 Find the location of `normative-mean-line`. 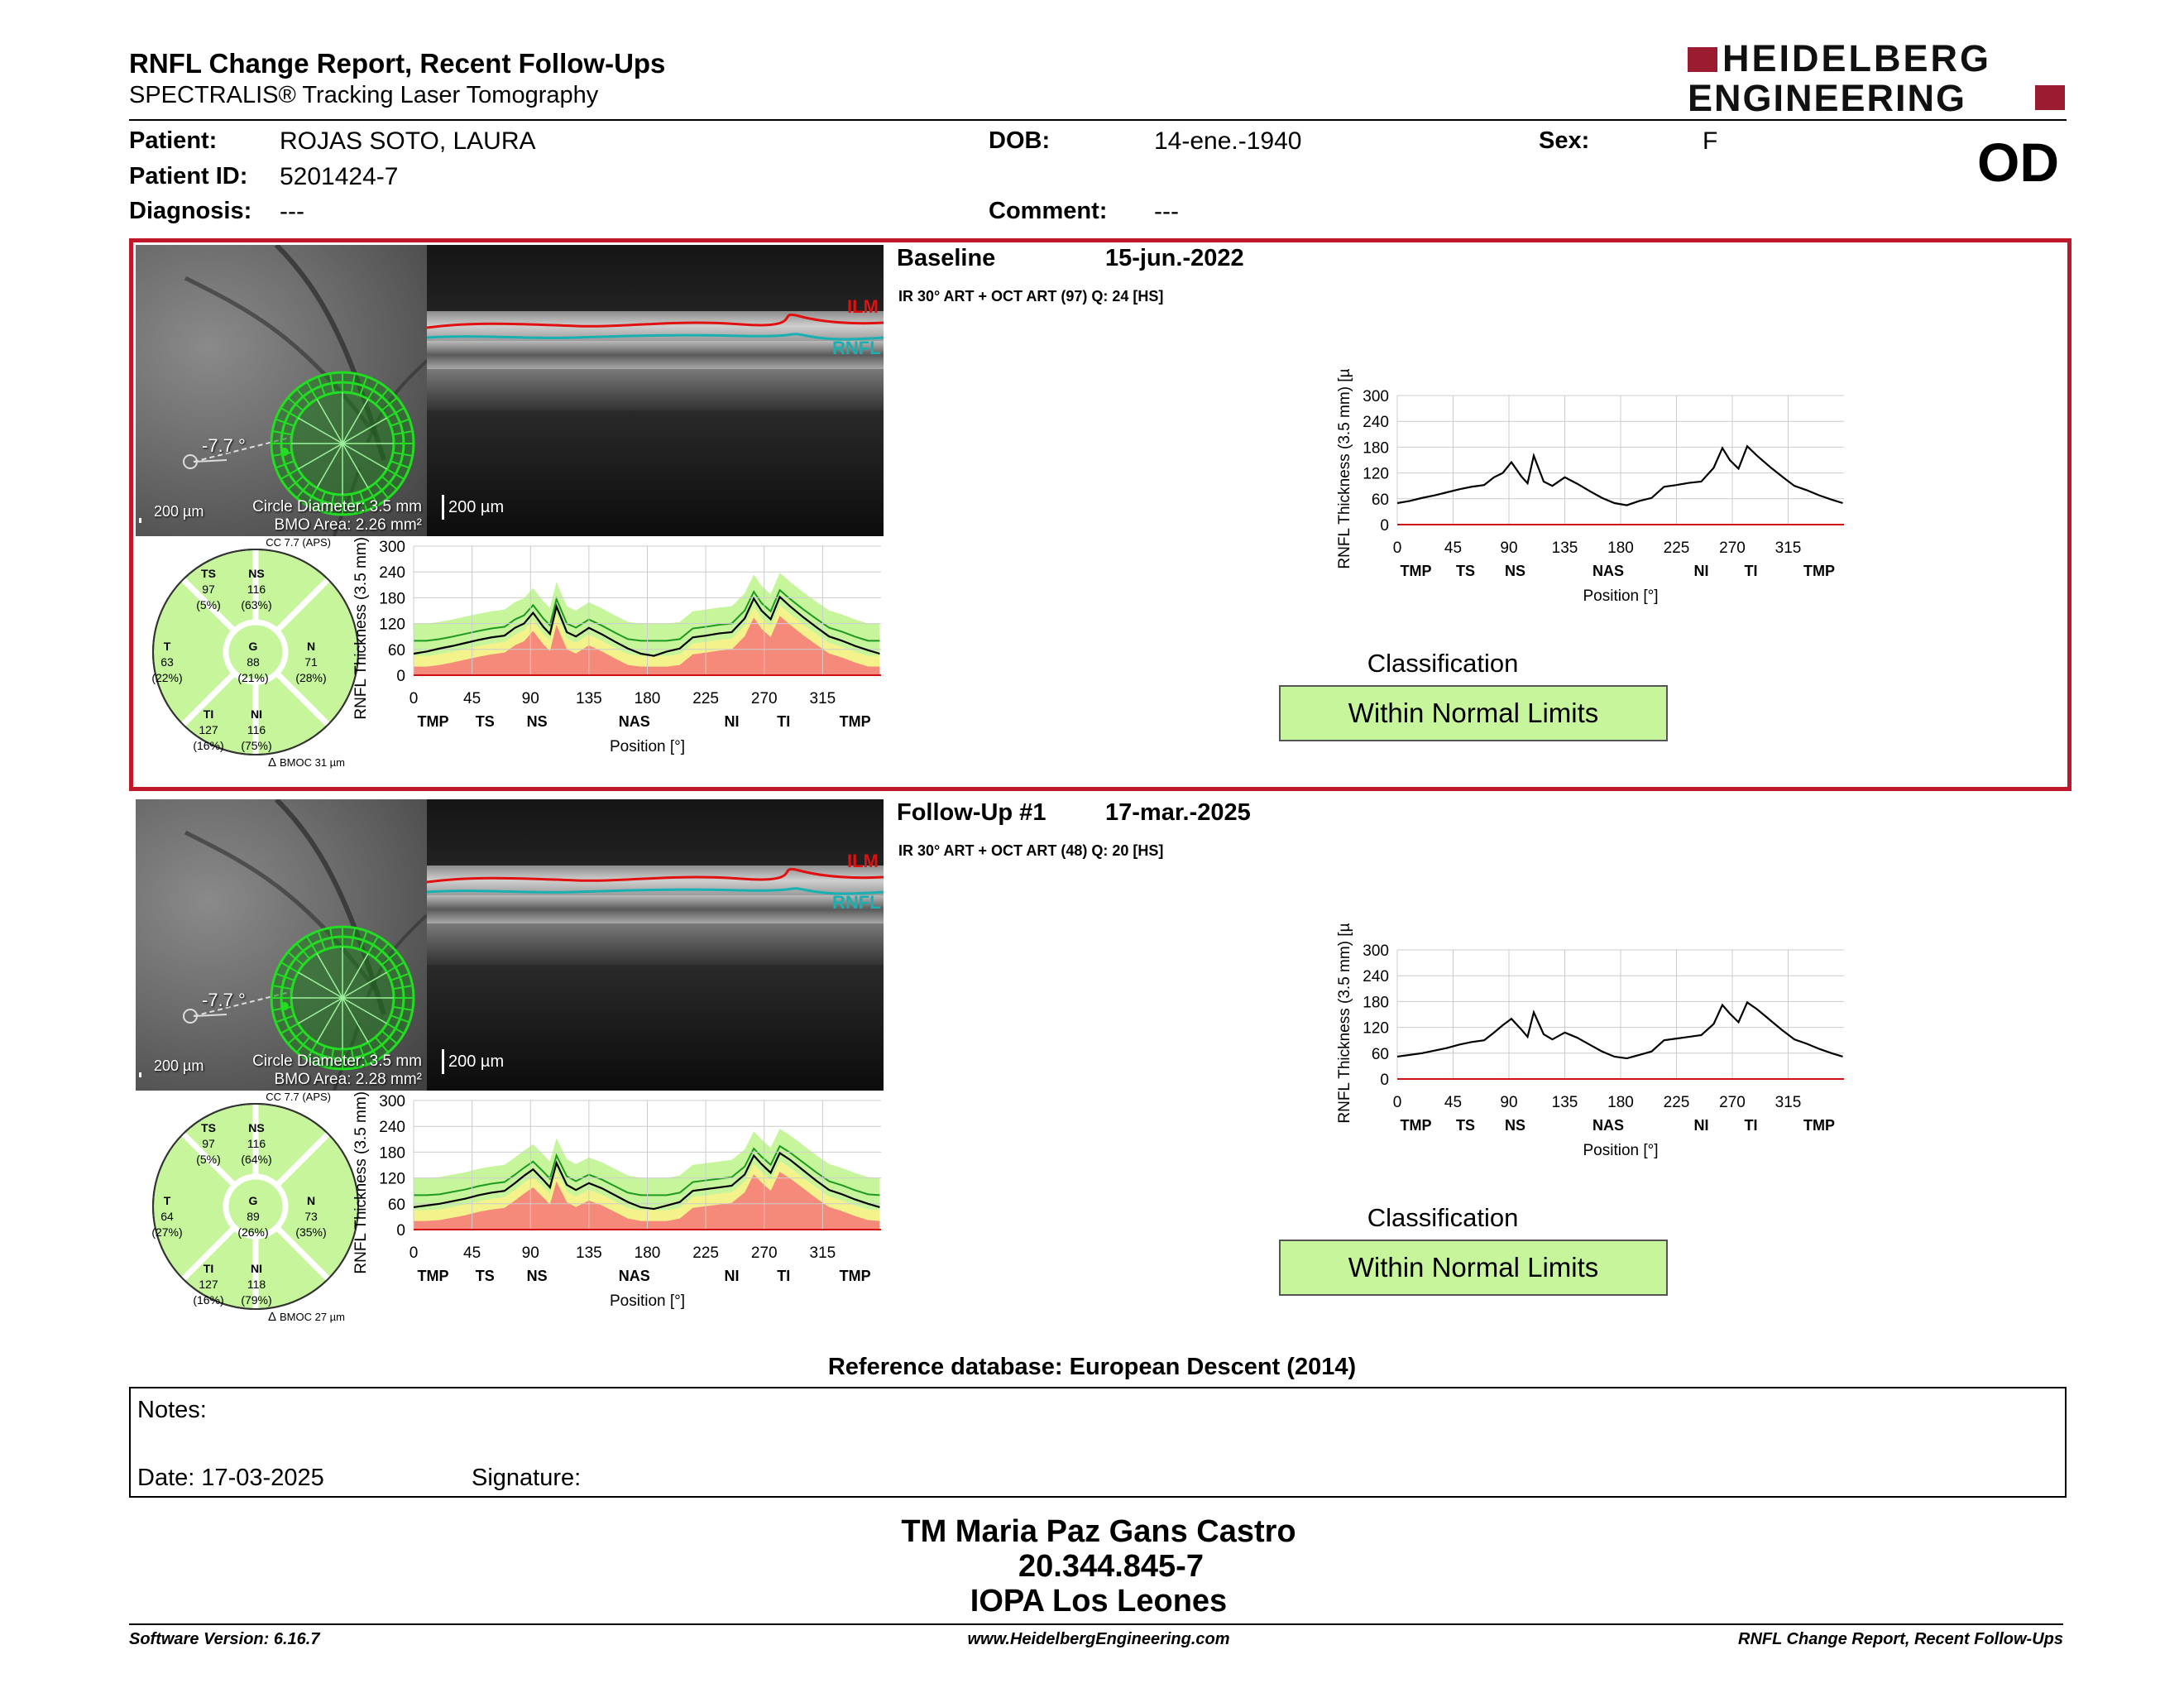

normative-mean-line is located at coordinates (647, 615).